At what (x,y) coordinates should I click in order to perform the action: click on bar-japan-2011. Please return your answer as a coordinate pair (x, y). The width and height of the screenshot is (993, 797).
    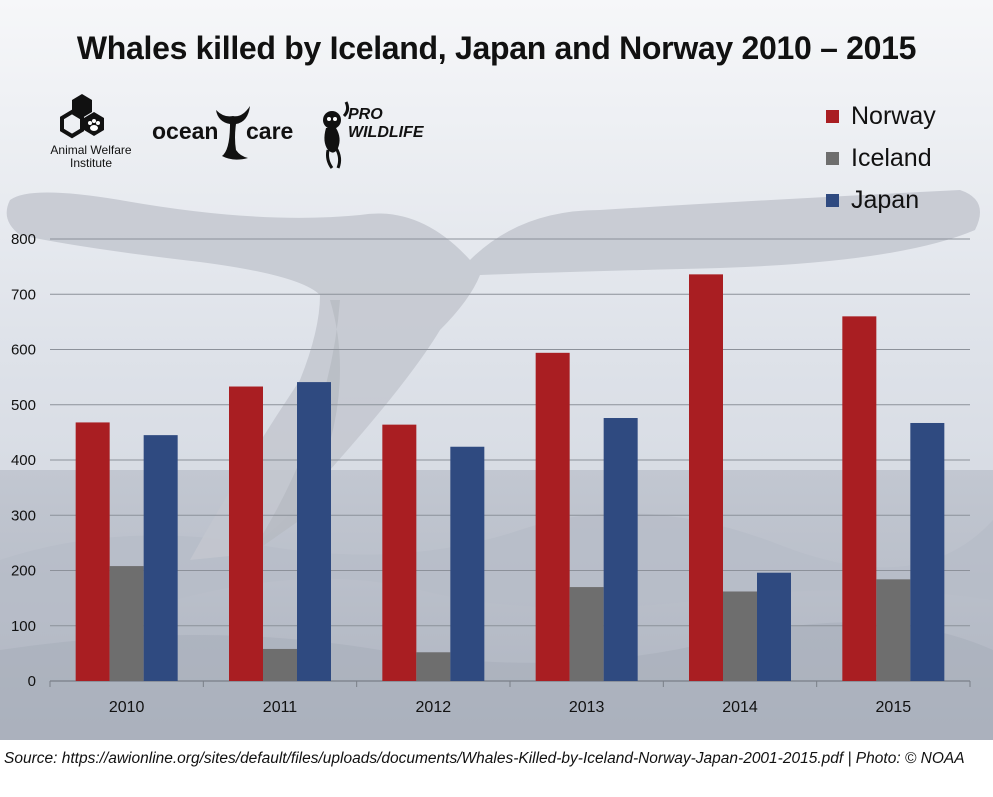
    Looking at the image, I should click on (314, 531).